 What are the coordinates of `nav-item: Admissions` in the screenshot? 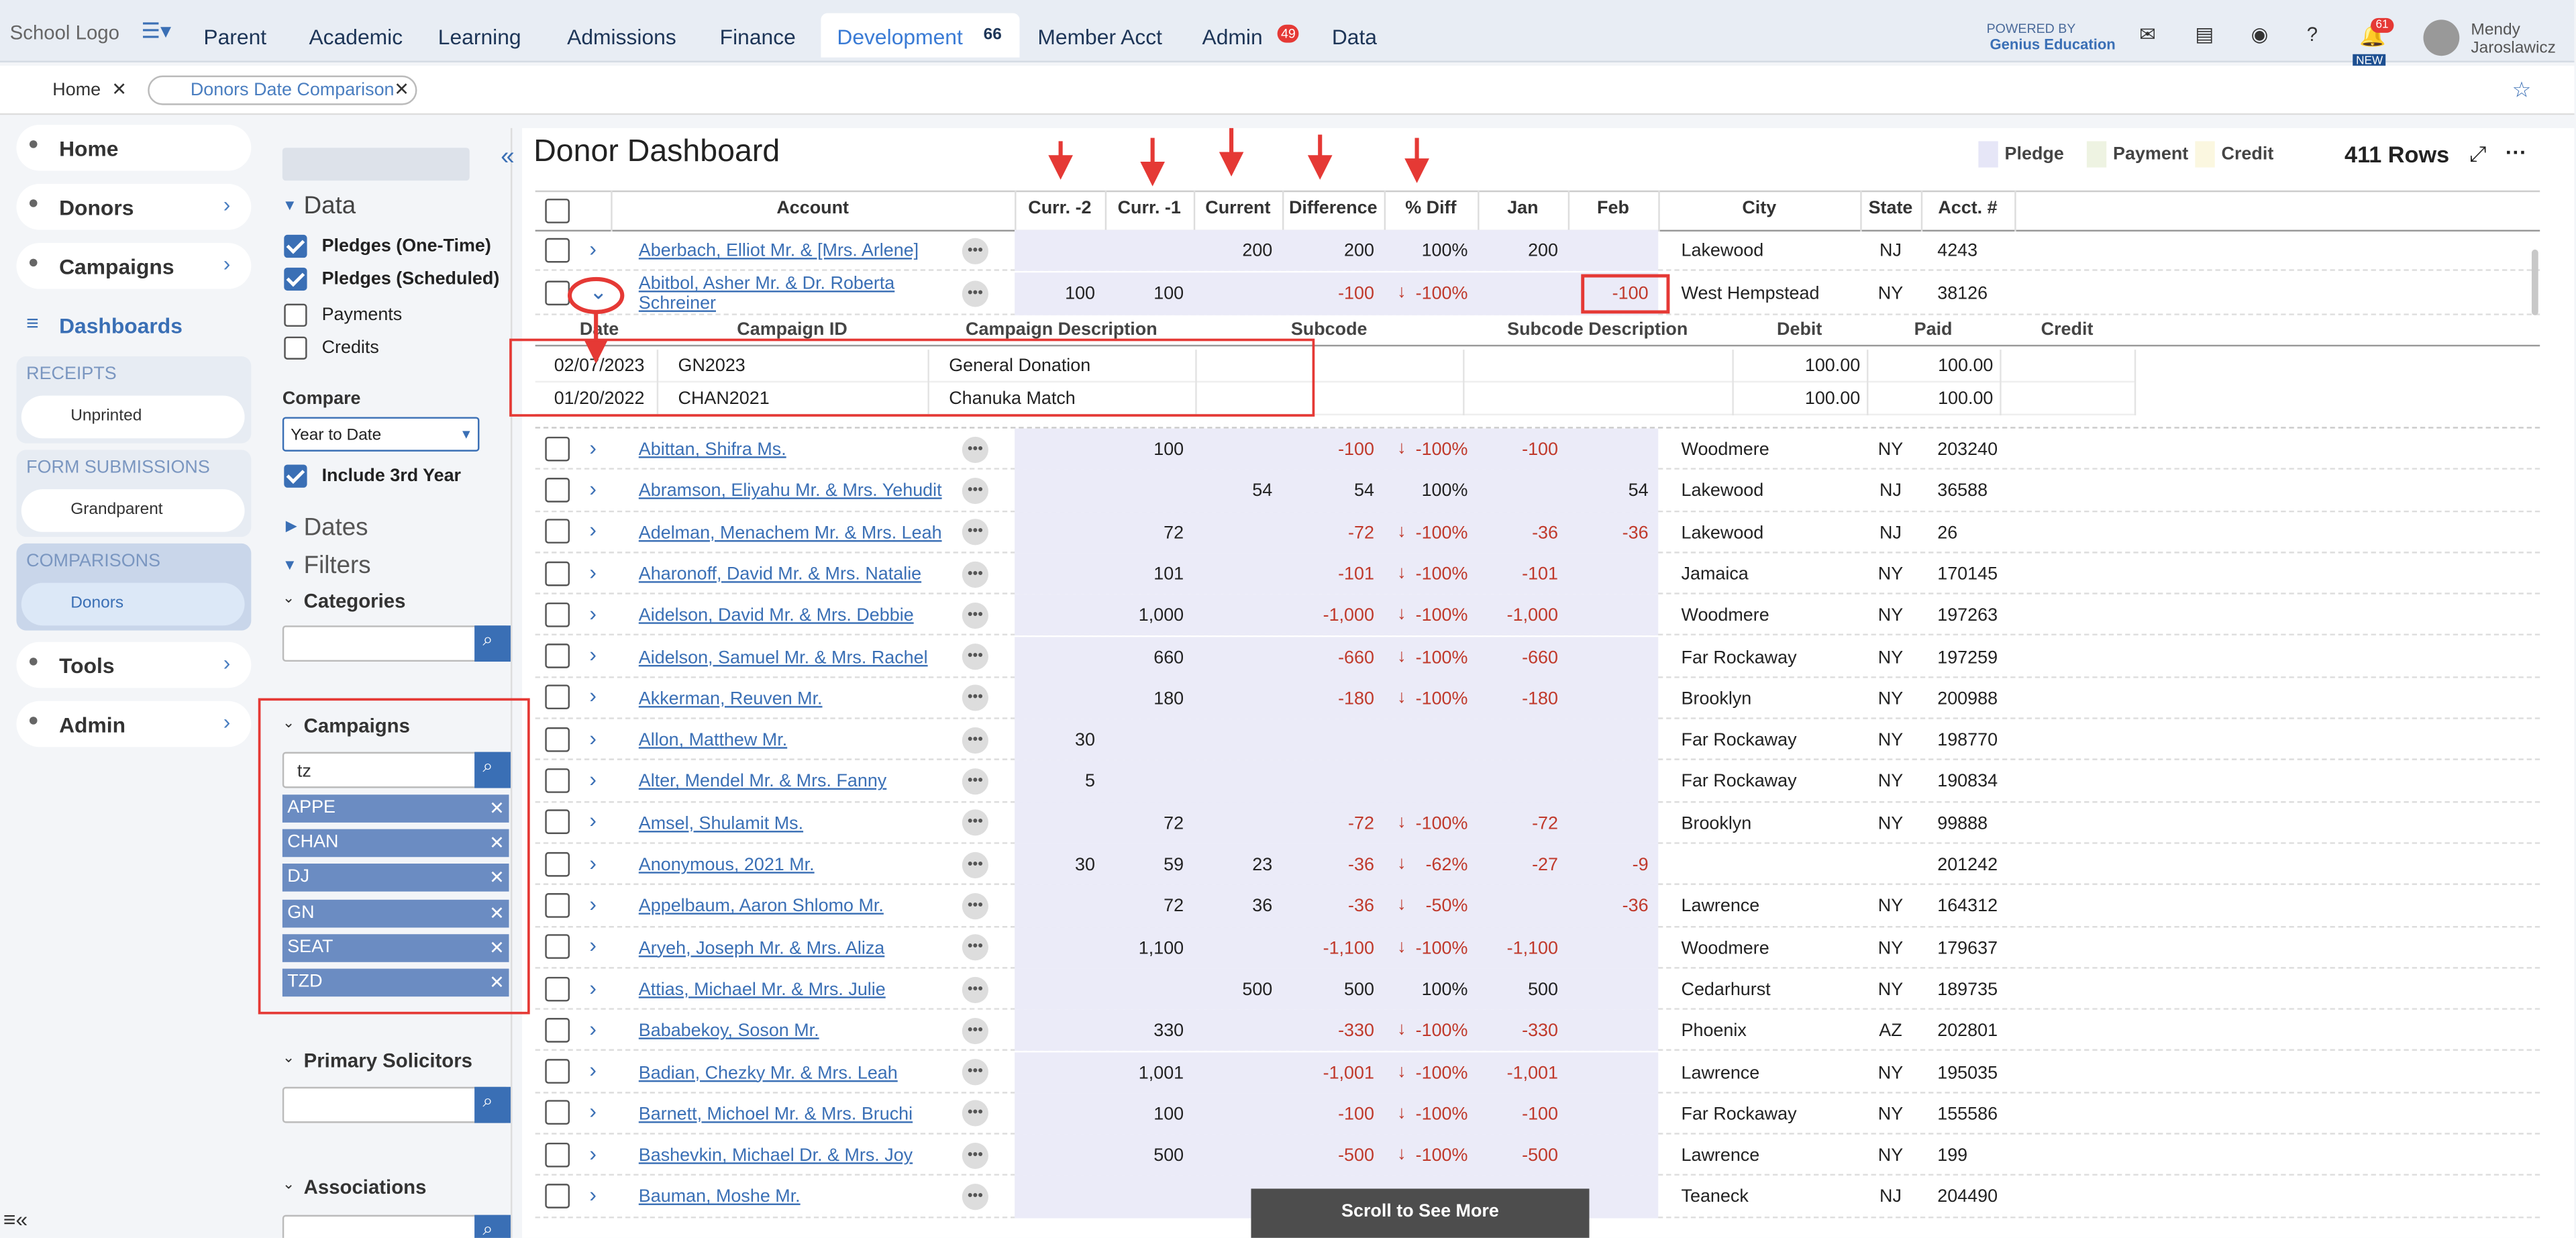 It's located at (626, 36).